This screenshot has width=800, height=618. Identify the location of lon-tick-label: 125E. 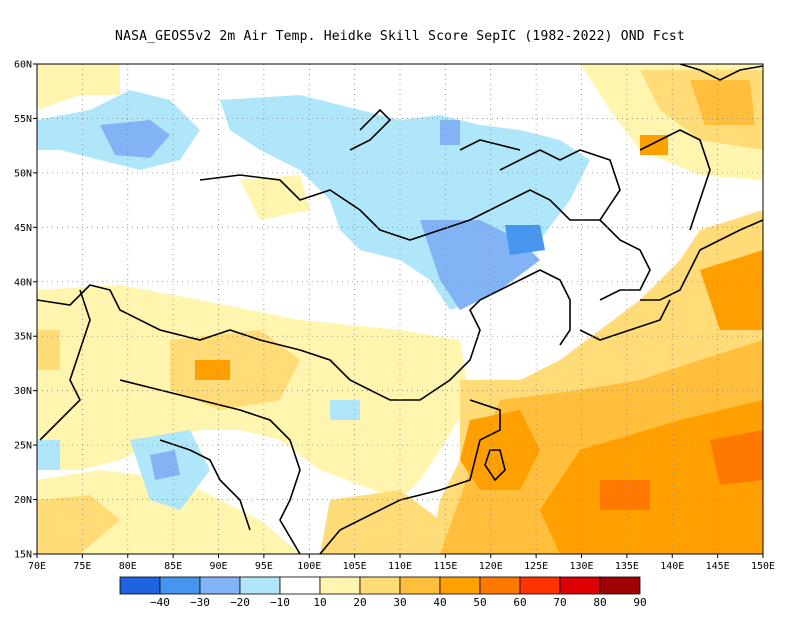
(536, 566).